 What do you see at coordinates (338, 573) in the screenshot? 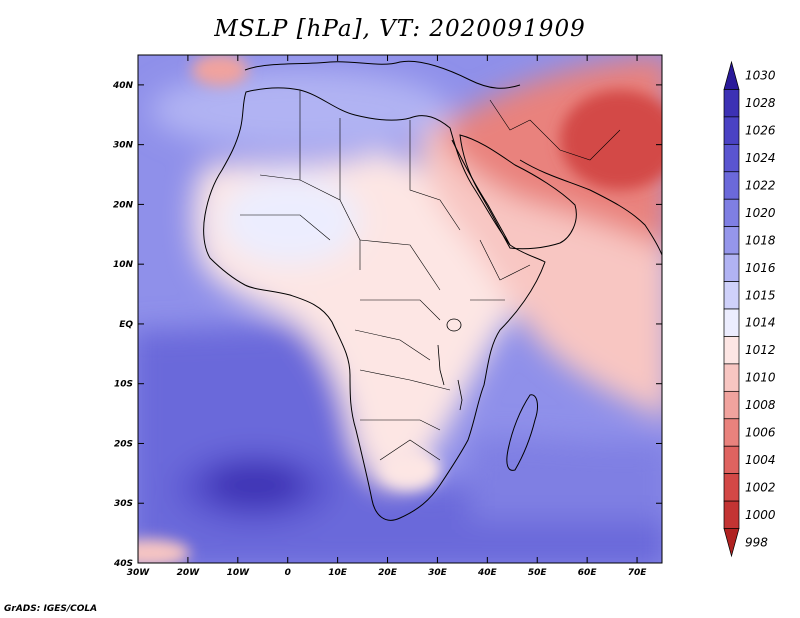
I see `x-tick-label: 10E` at bounding box center [338, 573].